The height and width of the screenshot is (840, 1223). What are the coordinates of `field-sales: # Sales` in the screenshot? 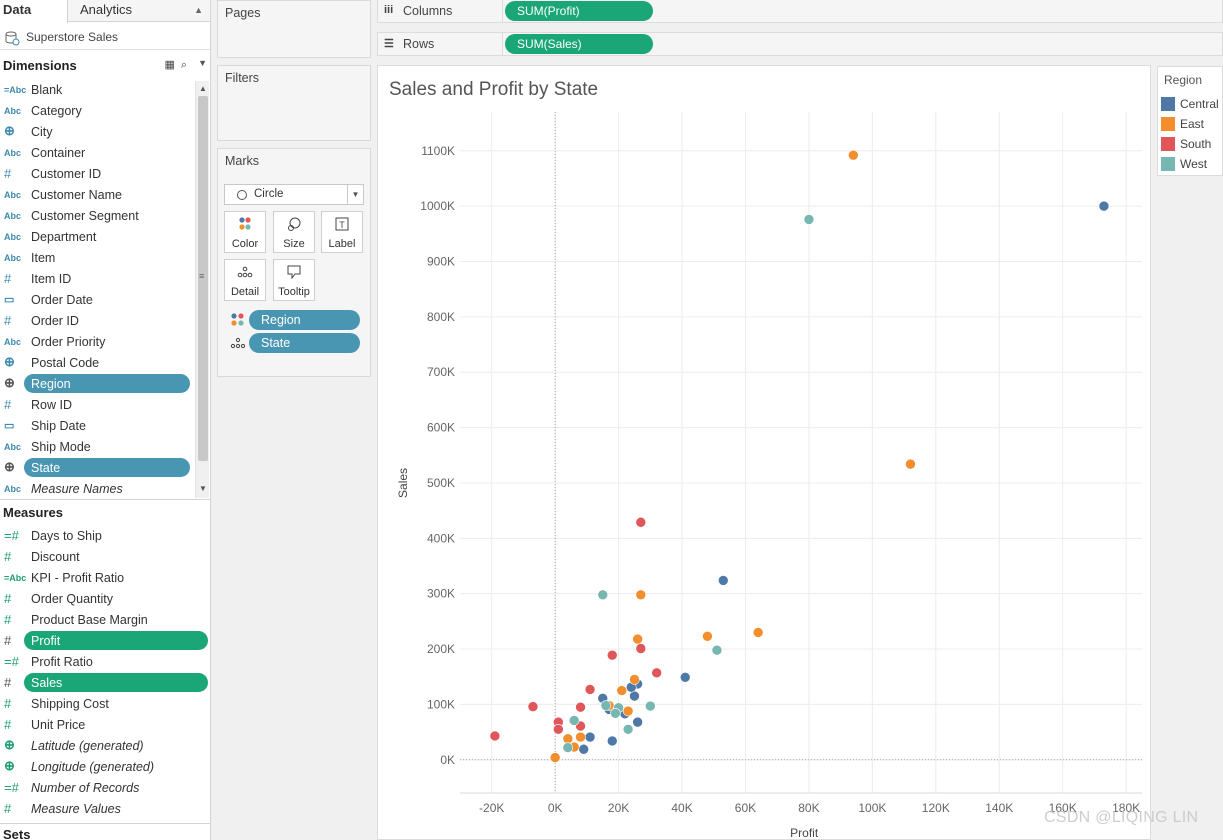 It's located at (105, 682).